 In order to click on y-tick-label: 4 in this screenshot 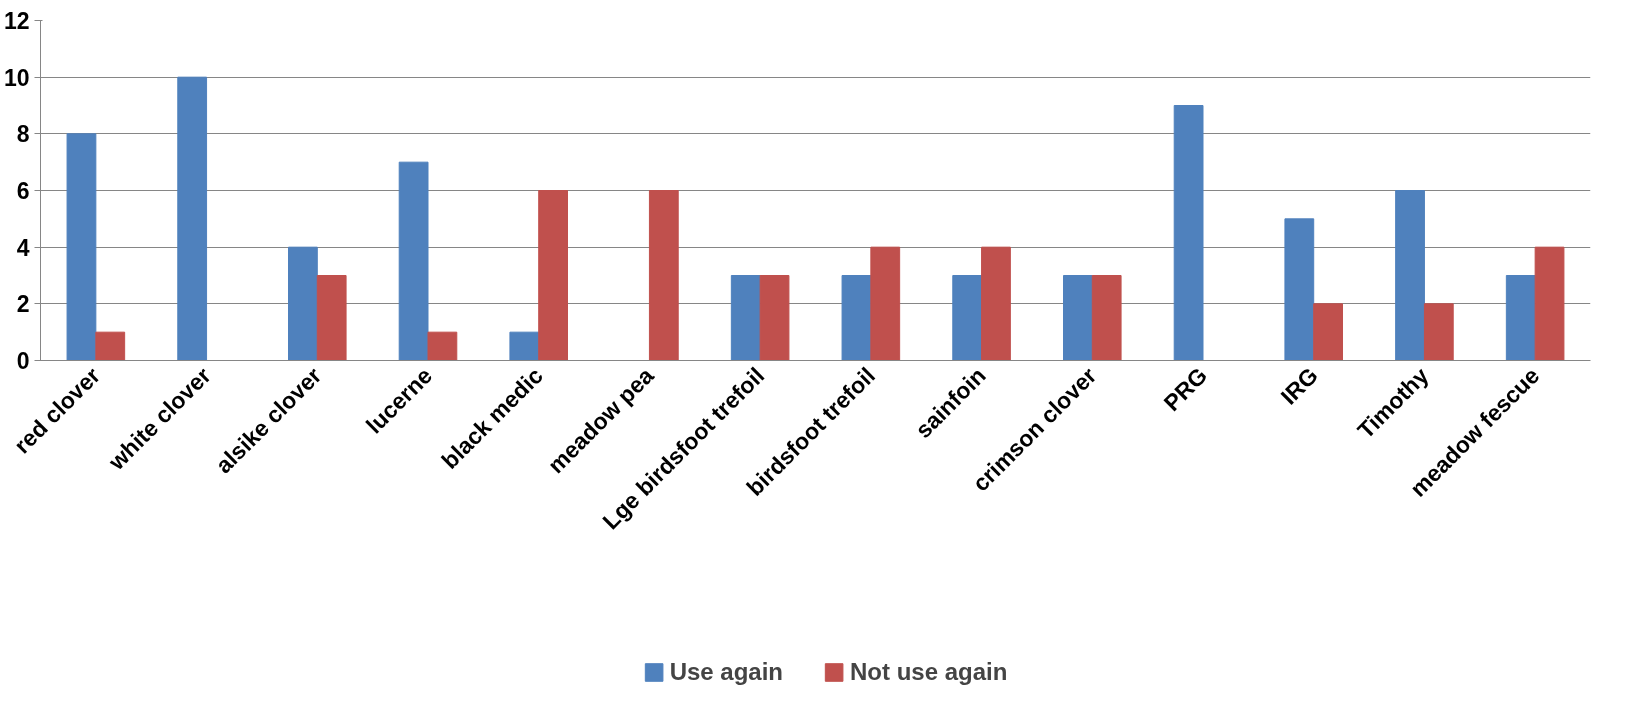, I will do `click(23, 247)`.